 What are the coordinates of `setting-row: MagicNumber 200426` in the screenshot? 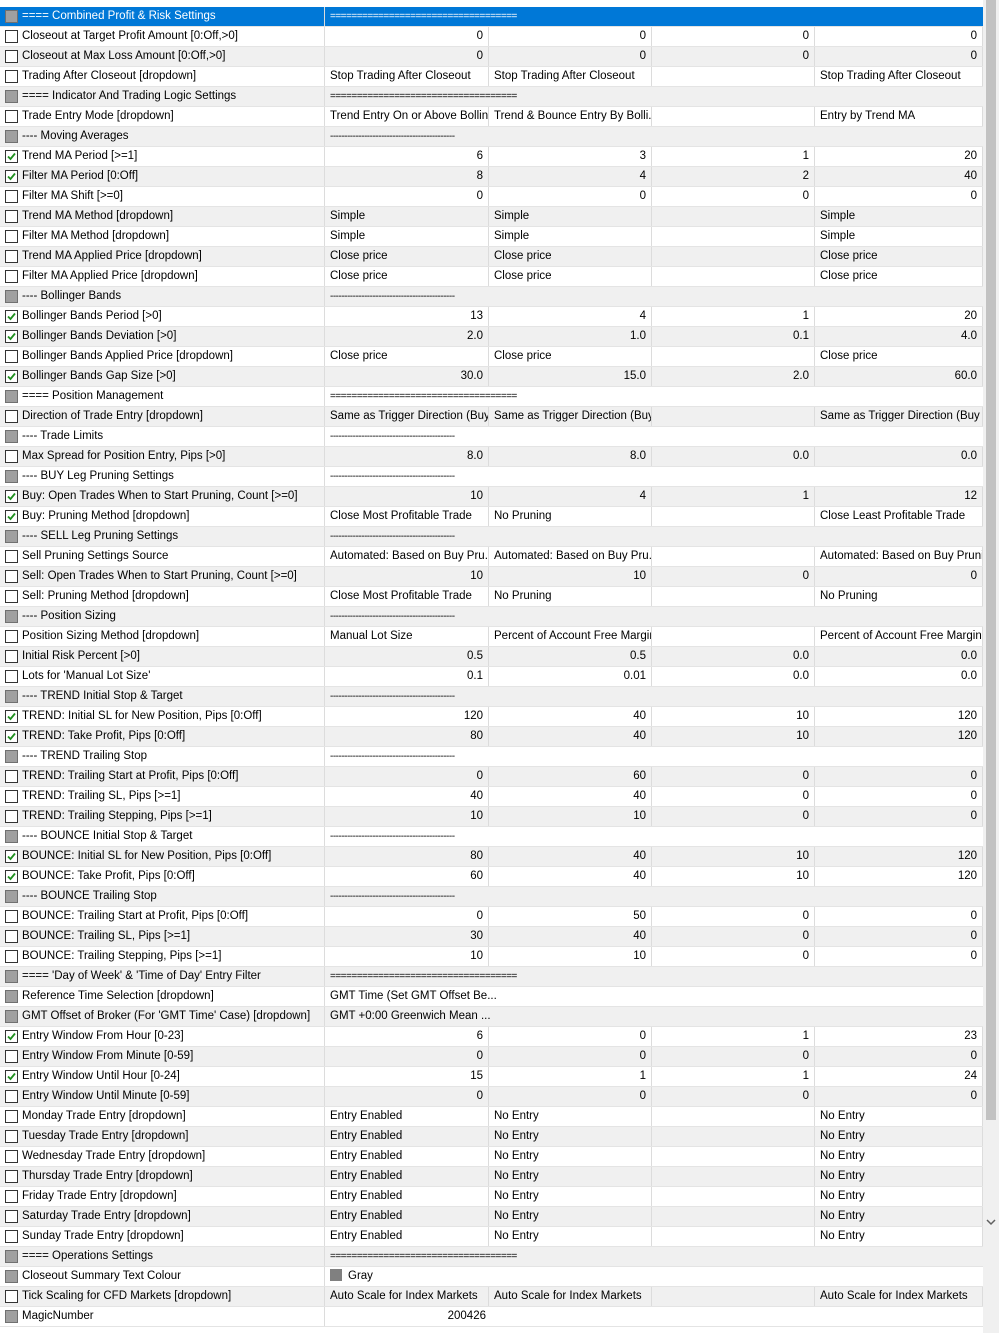 It's located at (491, 1317).